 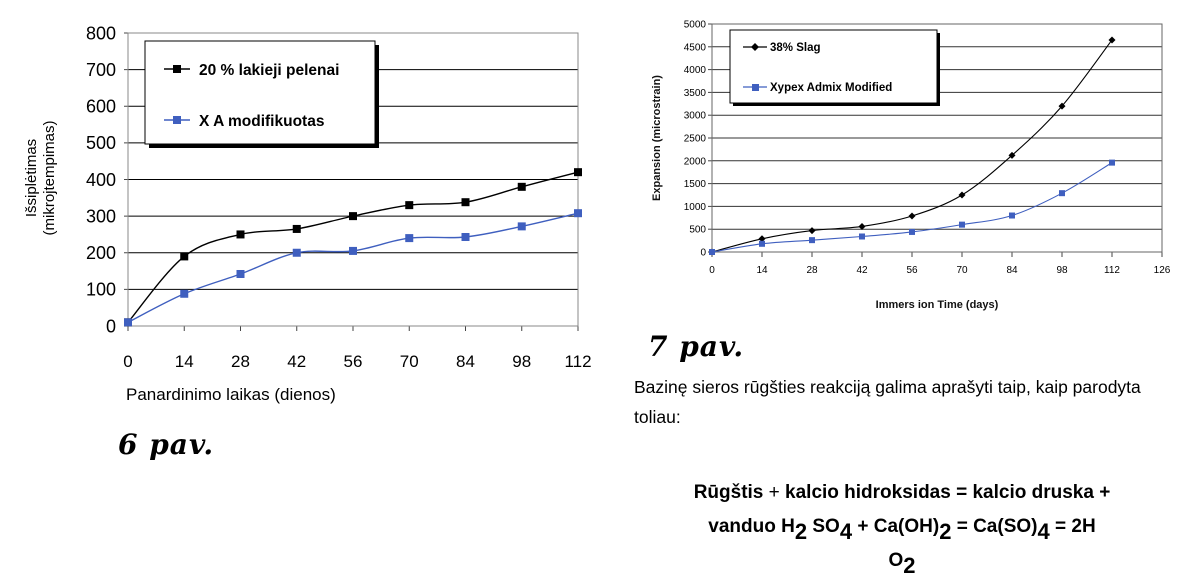 I want to click on chart2-xtick-label: 112, so click(x=1112, y=270).